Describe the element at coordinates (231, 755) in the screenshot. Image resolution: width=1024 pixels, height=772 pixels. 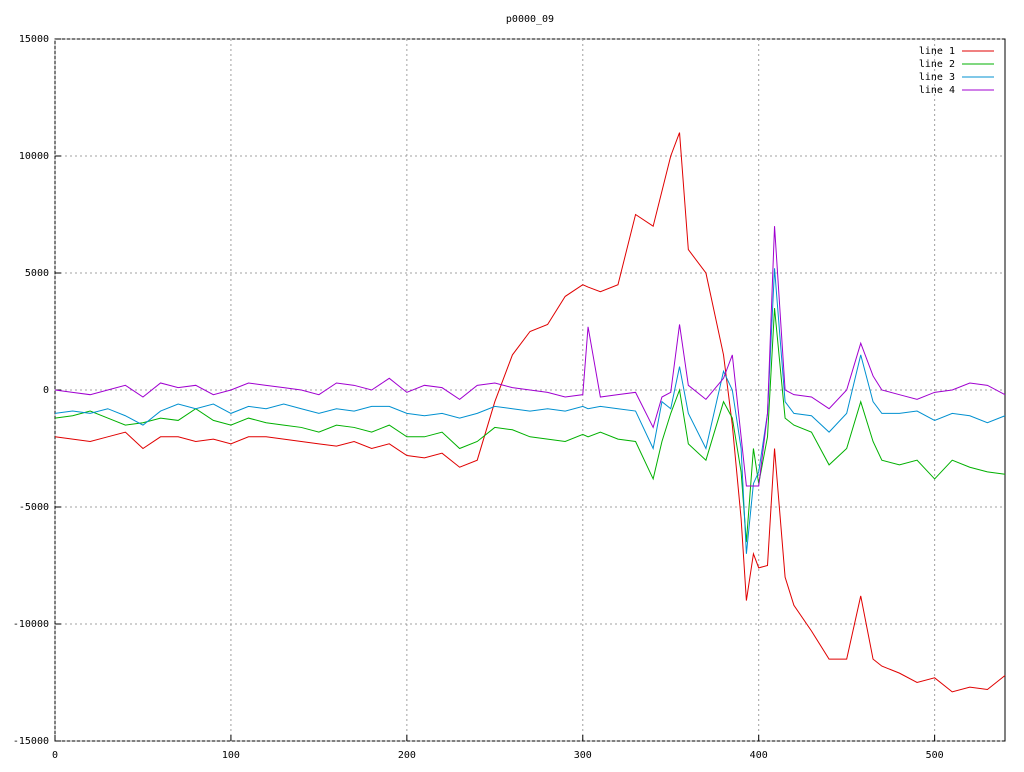
I see `x-tick-label: 100` at that location.